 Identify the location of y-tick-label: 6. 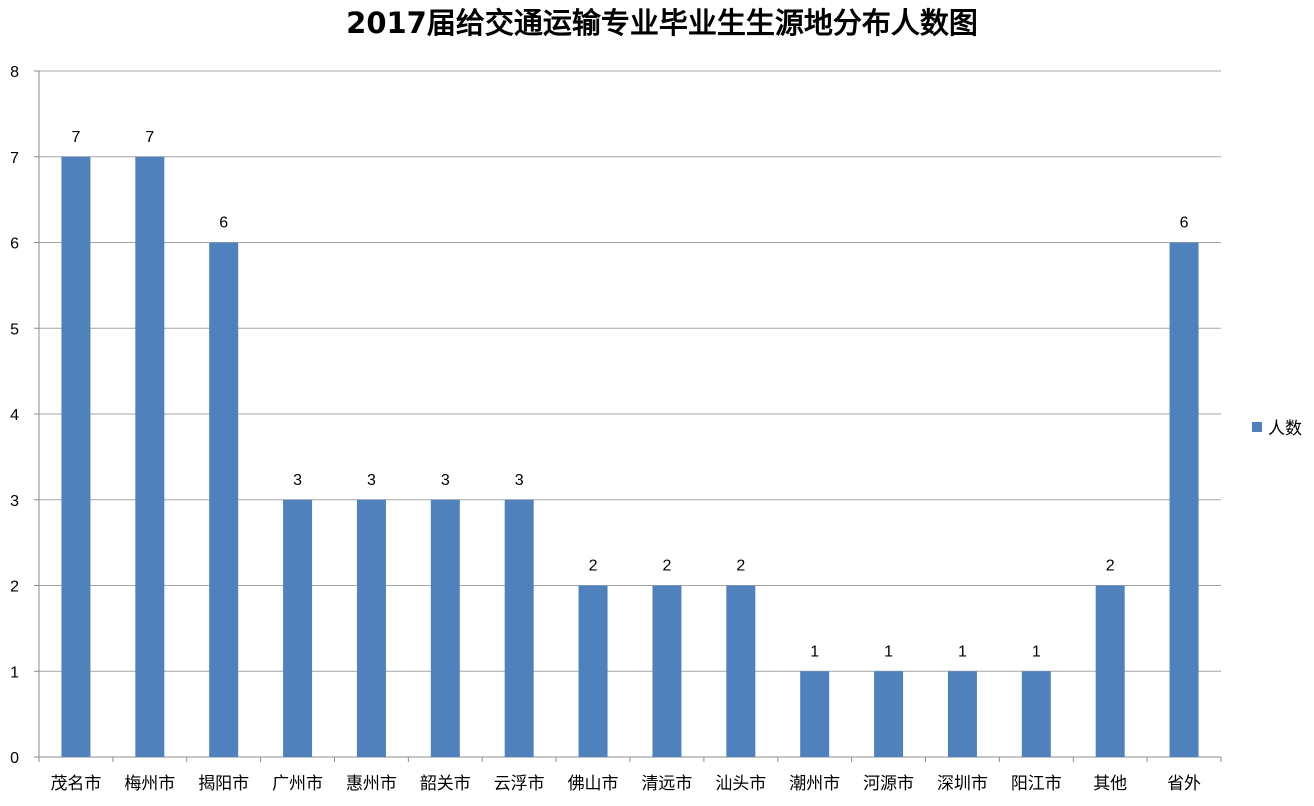
(14, 244).